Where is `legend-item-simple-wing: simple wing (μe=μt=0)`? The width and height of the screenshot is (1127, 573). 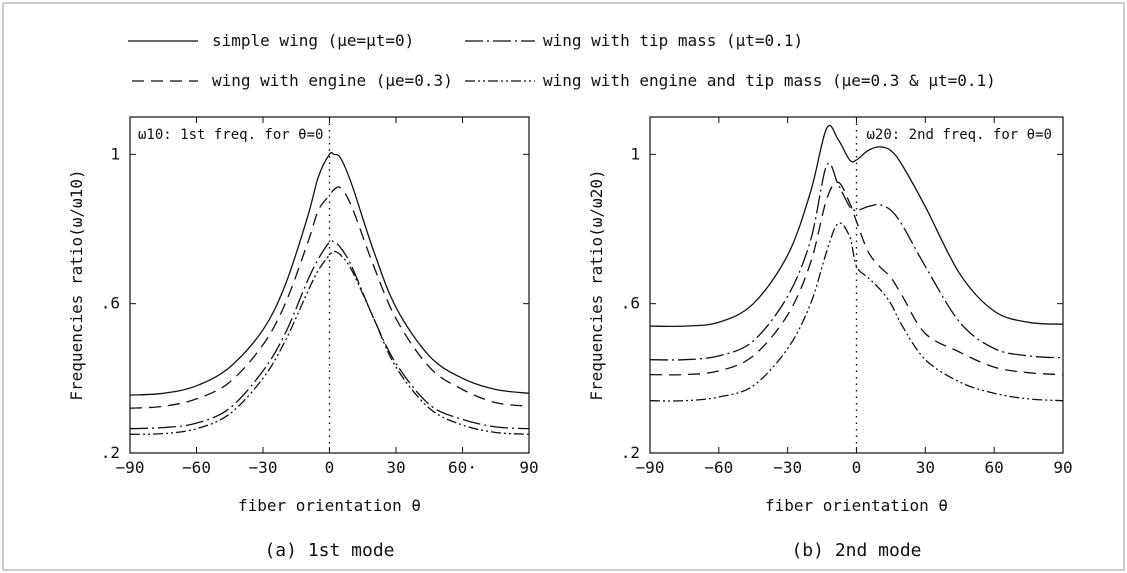 legend-item-simple-wing: simple wing (μe=μt=0) is located at coordinates (271, 40).